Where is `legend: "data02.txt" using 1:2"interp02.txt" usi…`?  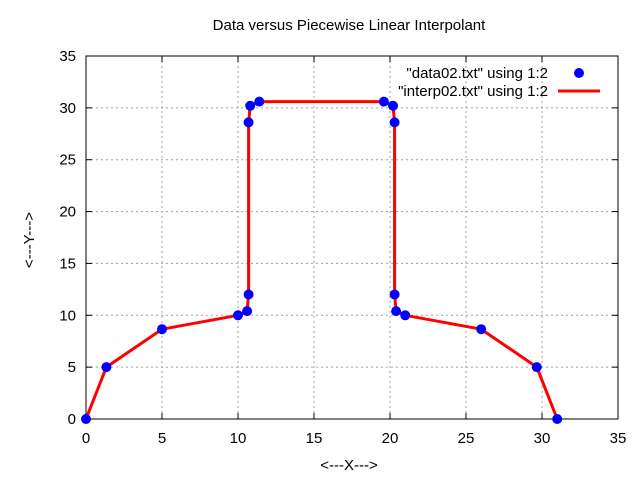
legend: "data02.txt" using 1:2"interp02.txt" usi… is located at coordinates (499, 82).